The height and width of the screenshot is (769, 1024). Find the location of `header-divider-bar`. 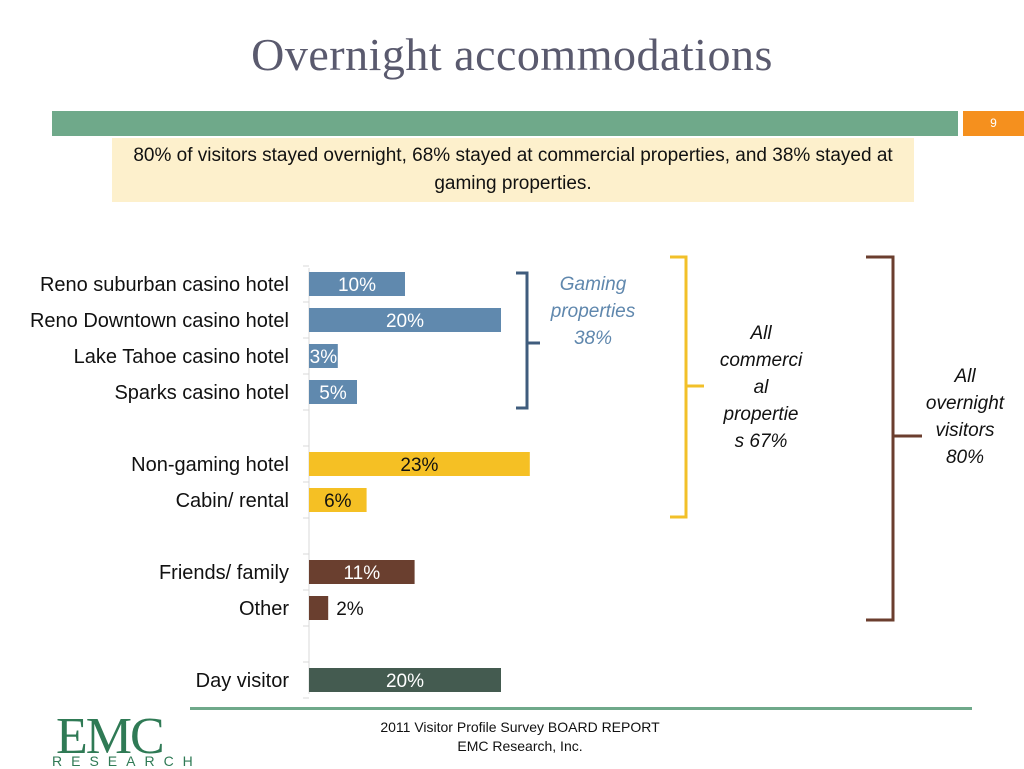

header-divider-bar is located at coordinates (505, 123).